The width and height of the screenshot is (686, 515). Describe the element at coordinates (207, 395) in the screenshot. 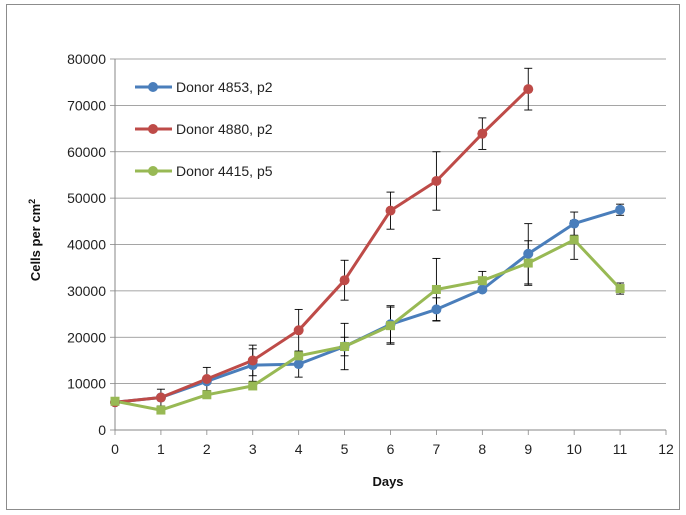

I see `series-point-s2-p2` at that location.